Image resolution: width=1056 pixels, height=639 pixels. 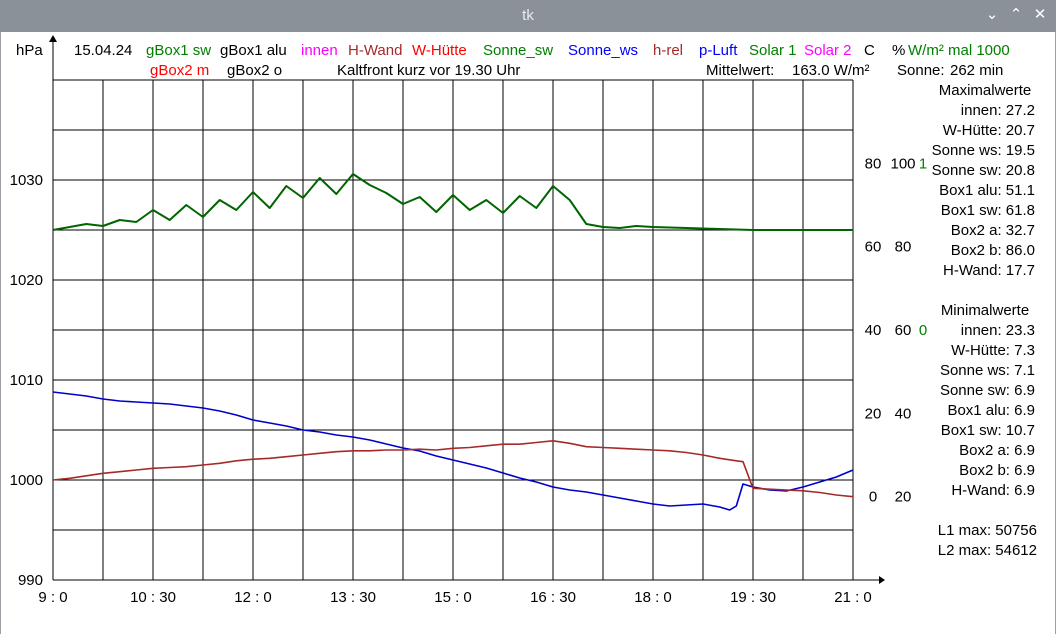 I want to click on window-titlebar: tk ⌄ ⌃ ✕, so click(x=528, y=16).